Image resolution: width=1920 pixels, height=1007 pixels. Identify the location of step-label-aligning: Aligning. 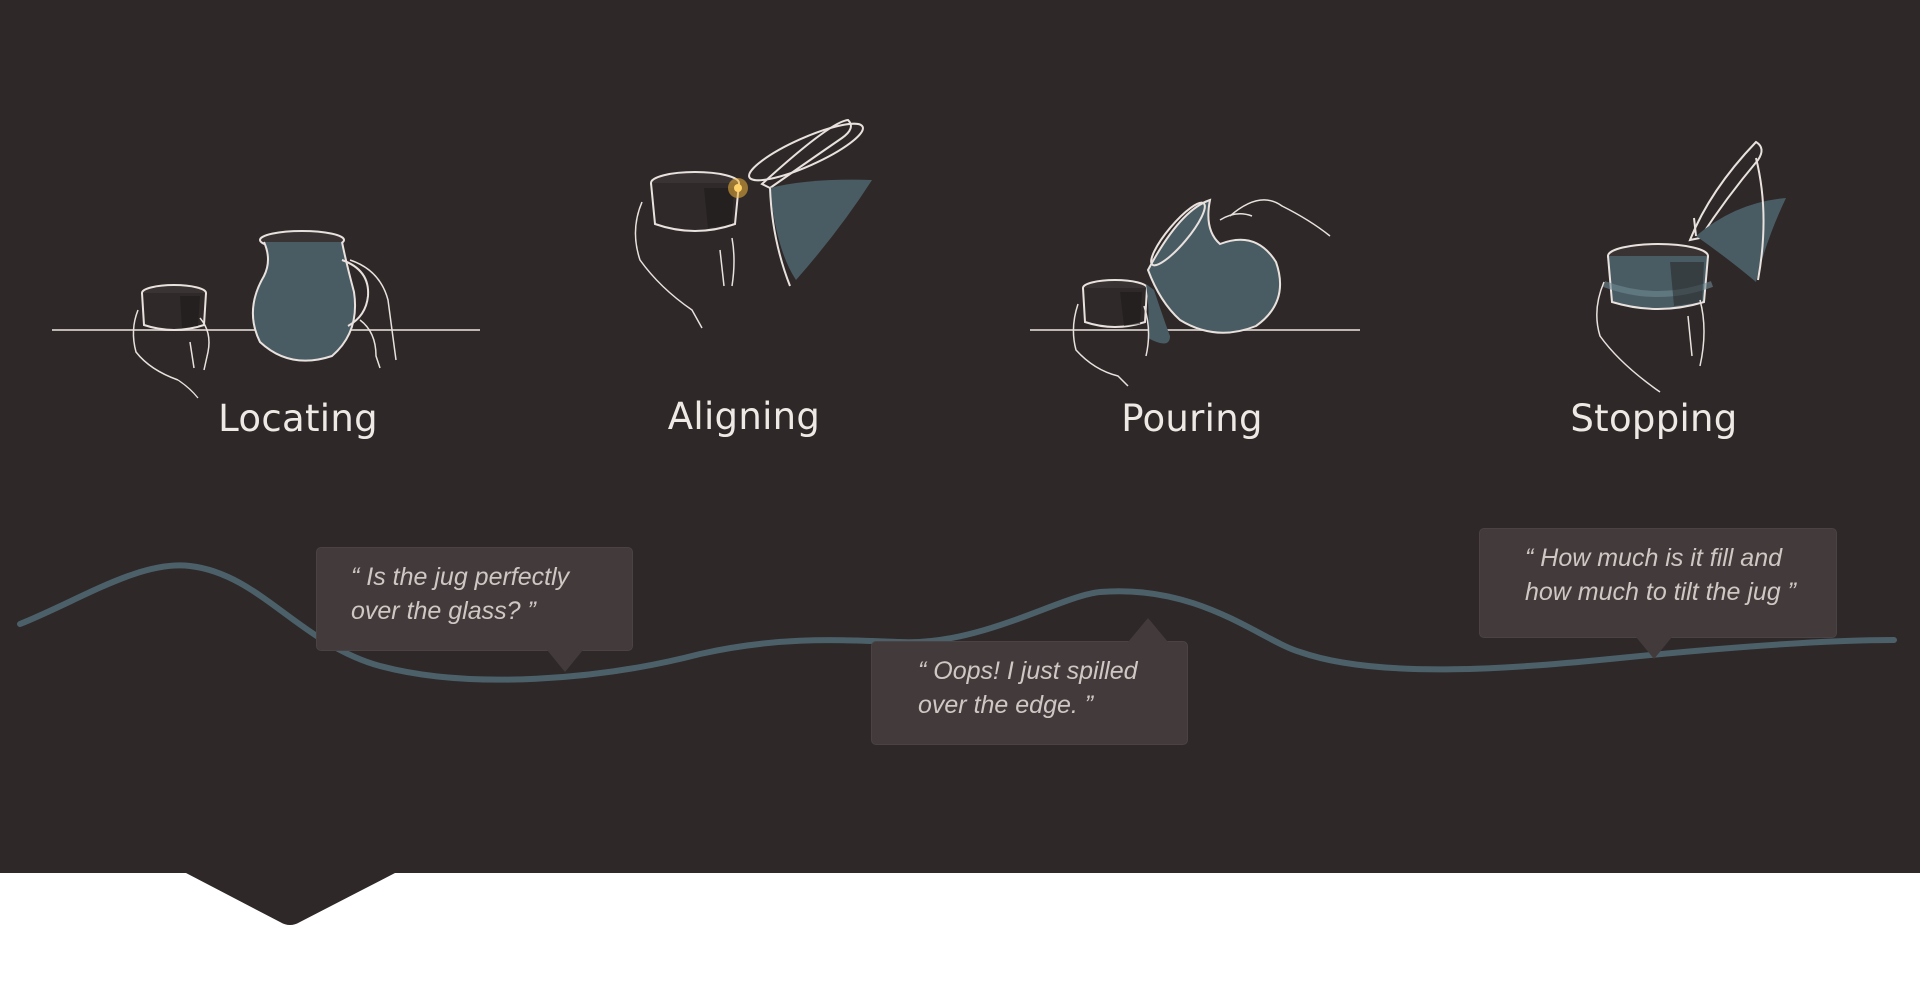
(744, 416).